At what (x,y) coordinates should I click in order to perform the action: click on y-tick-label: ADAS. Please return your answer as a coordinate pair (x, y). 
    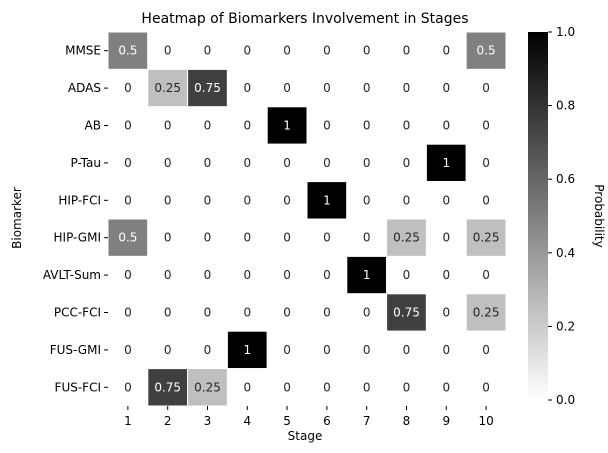
    Looking at the image, I should click on (84, 88).